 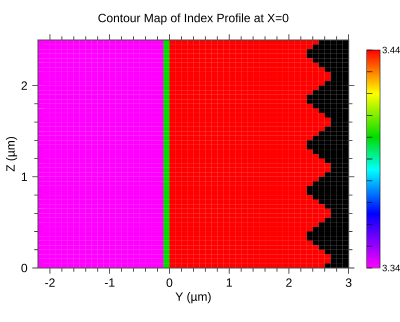 I want to click on x-tick-label: 0, so click(x=169, y=282).